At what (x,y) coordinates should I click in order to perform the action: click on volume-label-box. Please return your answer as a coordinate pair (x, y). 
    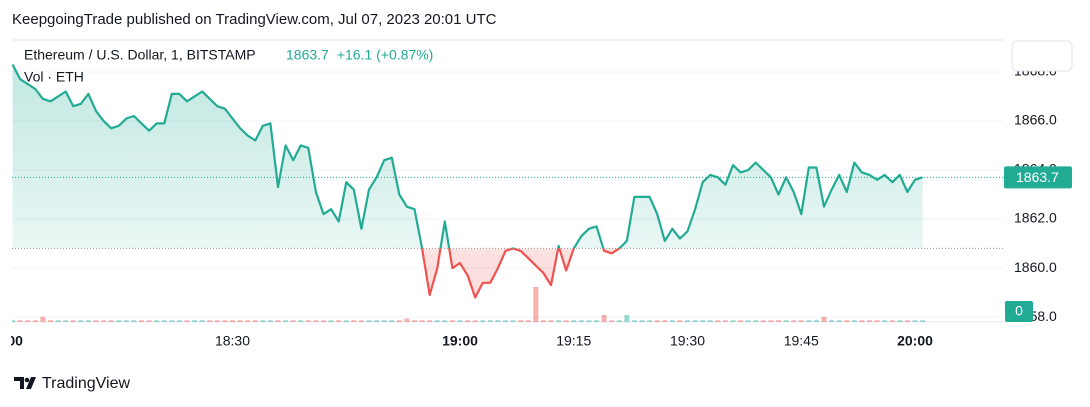
    Looking at the image, I should click on (1019, 311).